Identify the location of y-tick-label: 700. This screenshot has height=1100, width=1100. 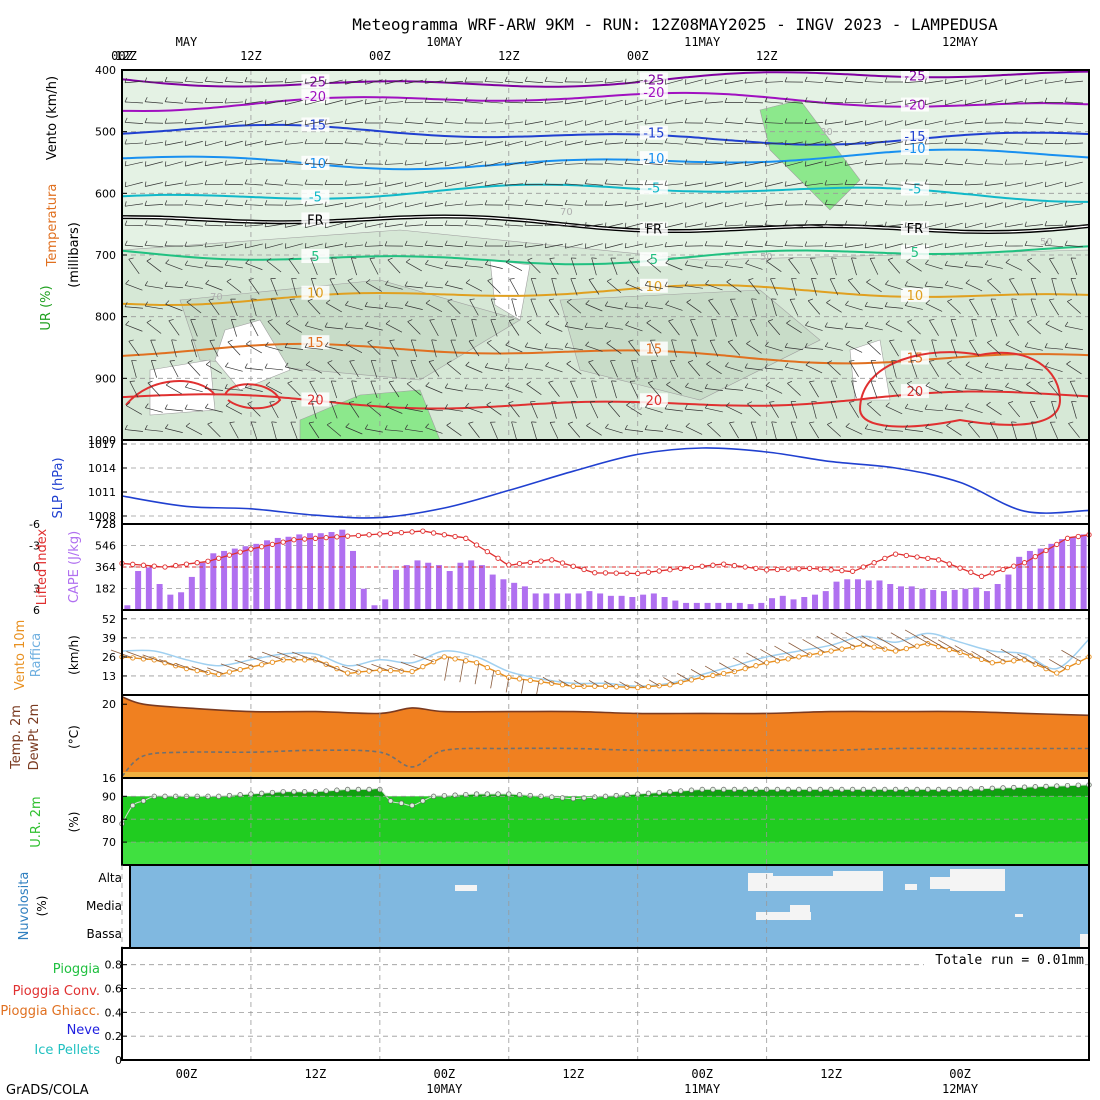
(105, 255).